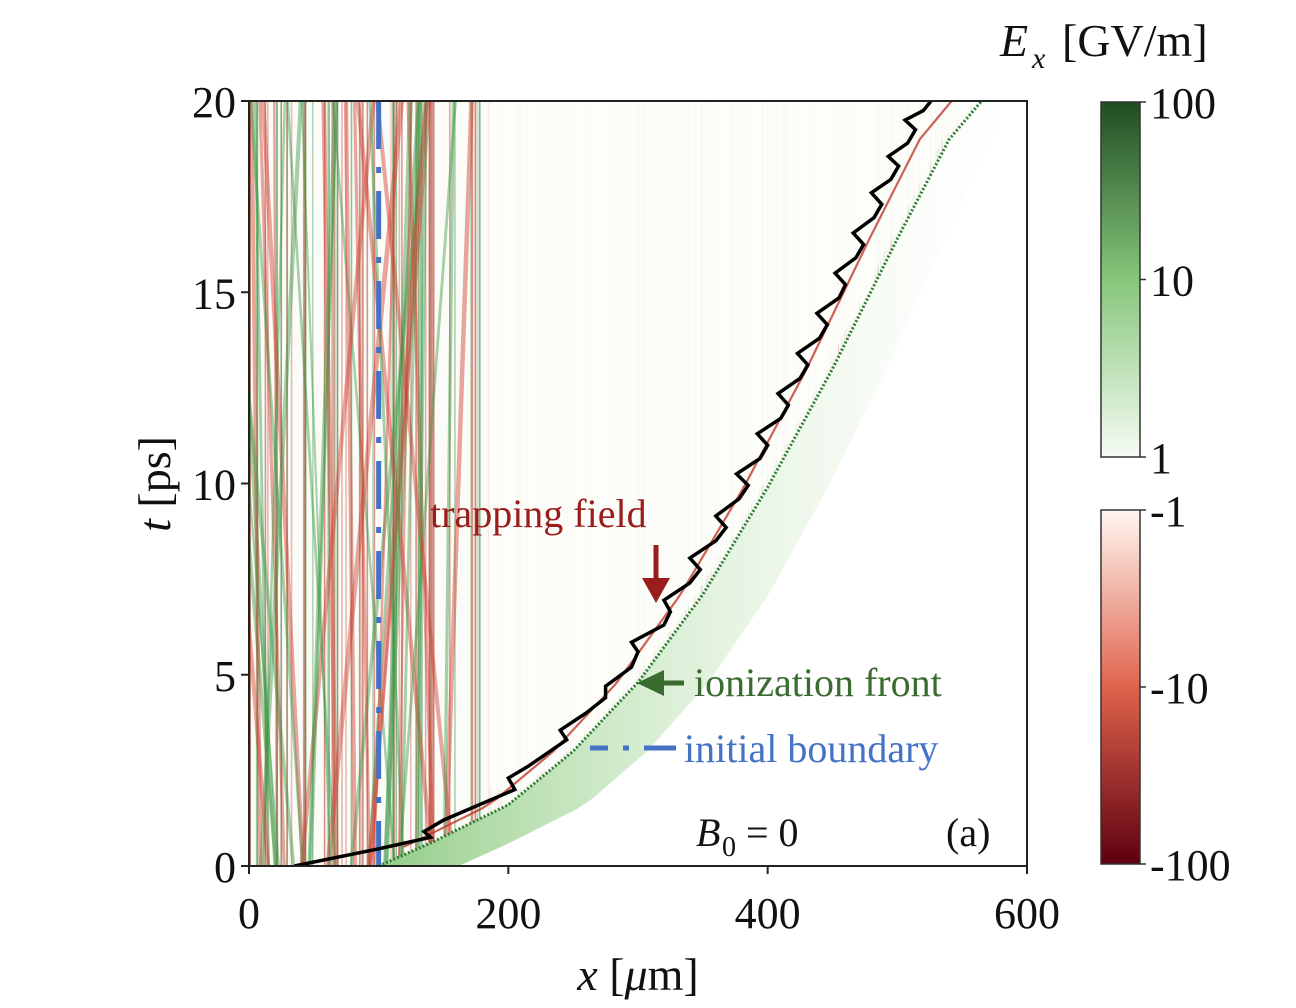  I want to click on colorbar-label-unit: [GV/m], so click(1135, 40).